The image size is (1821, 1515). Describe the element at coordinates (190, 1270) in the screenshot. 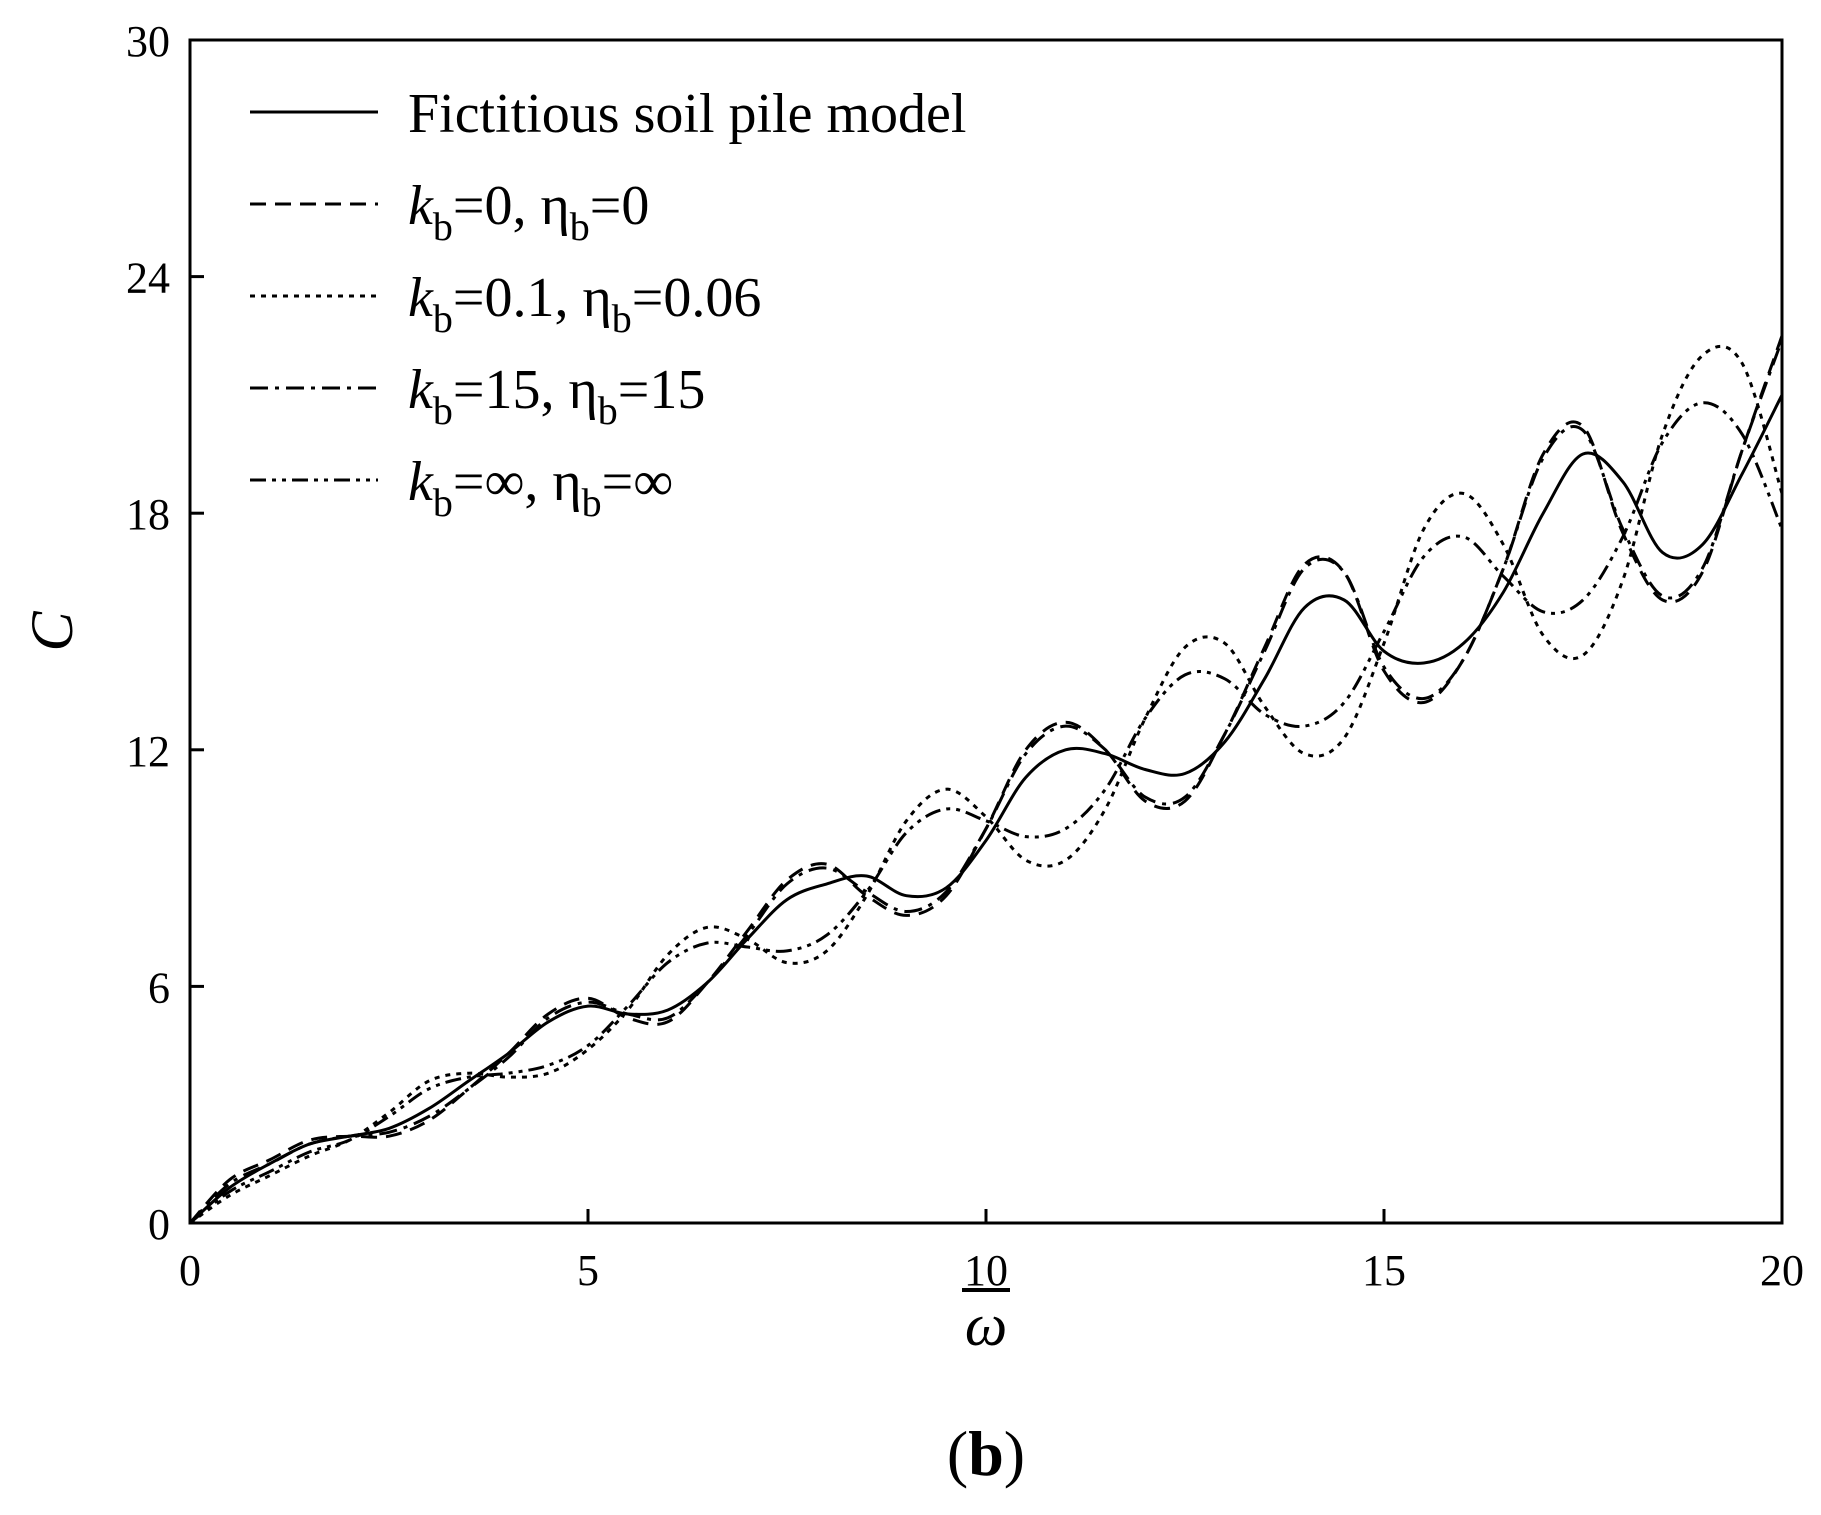

I see `x-tick-label: 0` at that location.